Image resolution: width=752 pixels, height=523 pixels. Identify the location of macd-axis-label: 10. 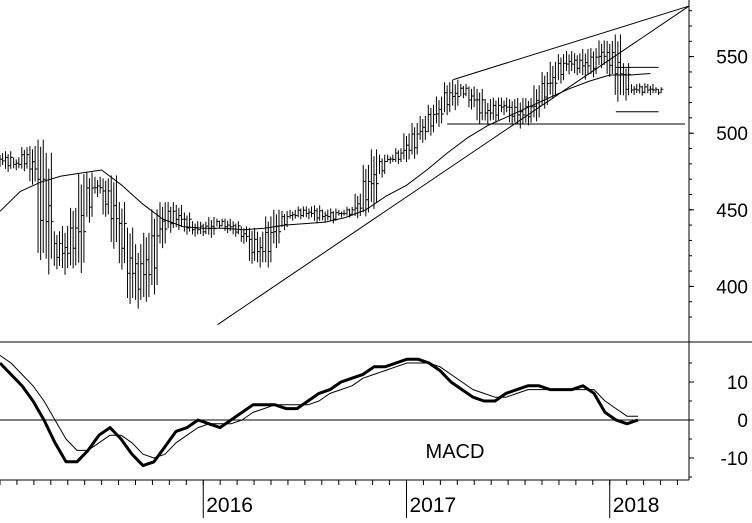
(737, 383).